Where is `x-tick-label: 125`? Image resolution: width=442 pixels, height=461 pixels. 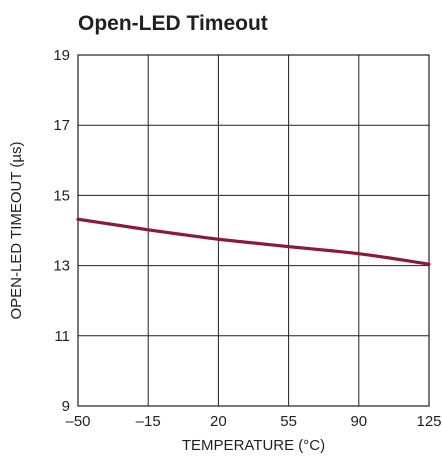 x-tick-label: 125 is located at coordinates (428, 421).